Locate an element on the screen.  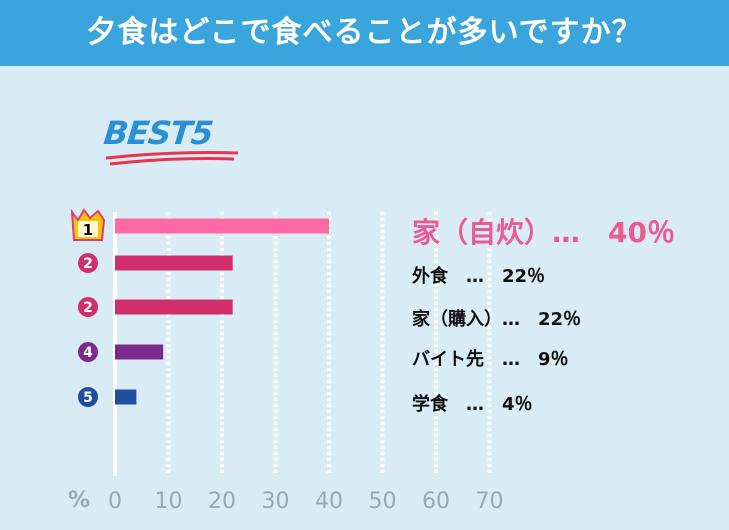
rank-label-1: 1 is located at coordinates (88, 230).